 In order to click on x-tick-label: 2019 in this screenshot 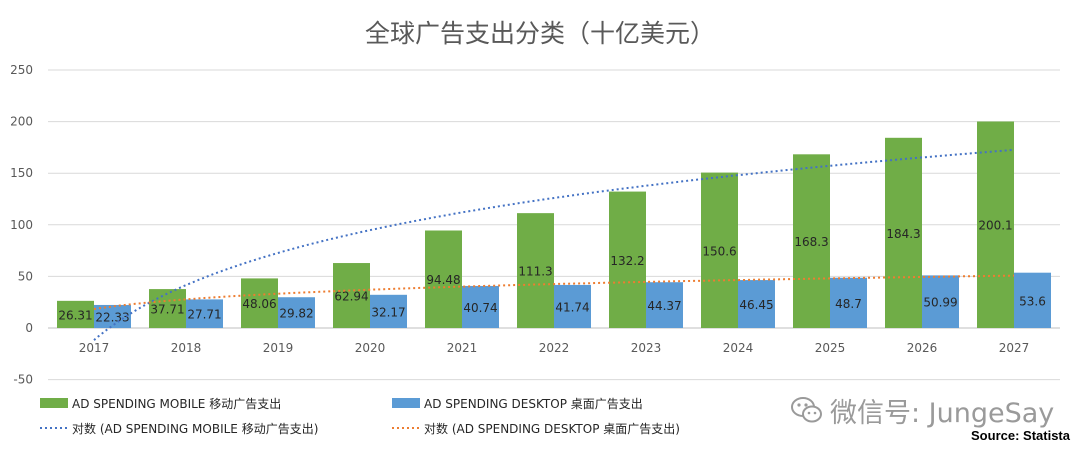, I will do `click(278, 348)`.